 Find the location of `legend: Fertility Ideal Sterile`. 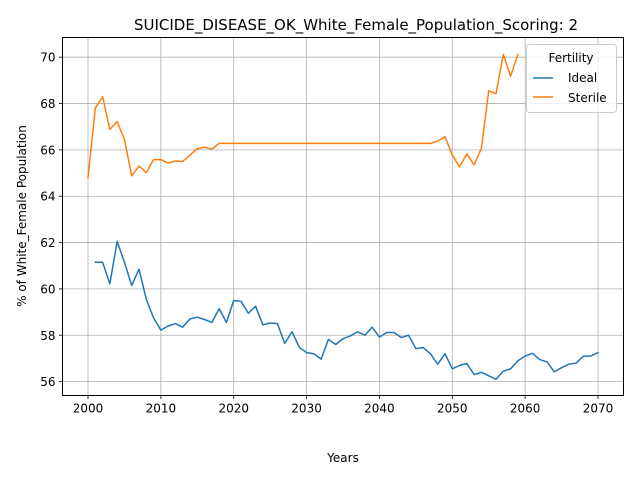

legend: Fertility Ideal Sterile is located at coordinates (571, 78).